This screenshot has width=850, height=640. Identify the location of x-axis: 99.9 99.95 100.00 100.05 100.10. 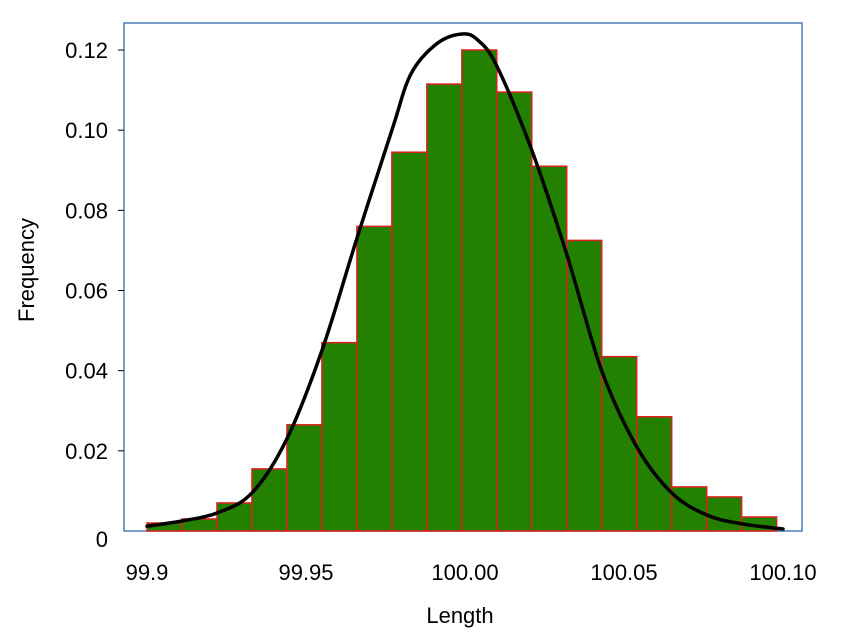
(471, 572).